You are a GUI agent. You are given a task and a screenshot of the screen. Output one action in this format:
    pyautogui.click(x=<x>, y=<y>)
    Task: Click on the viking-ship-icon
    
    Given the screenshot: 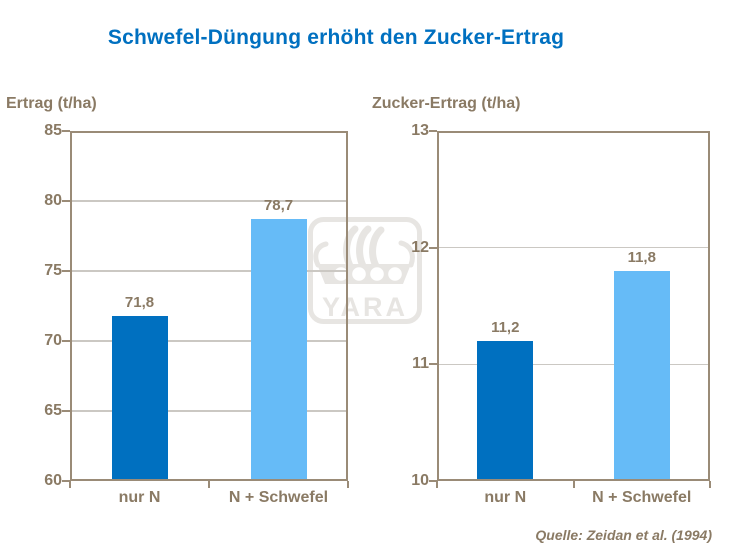 What is the action you would take?
    pyautogui.click(x=364, y=254)
    